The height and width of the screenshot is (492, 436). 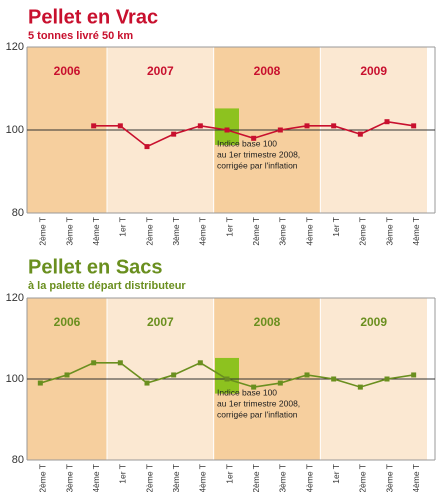 I want to click on chart-title: Pellet en Sacs, so click(x=95, y=267).